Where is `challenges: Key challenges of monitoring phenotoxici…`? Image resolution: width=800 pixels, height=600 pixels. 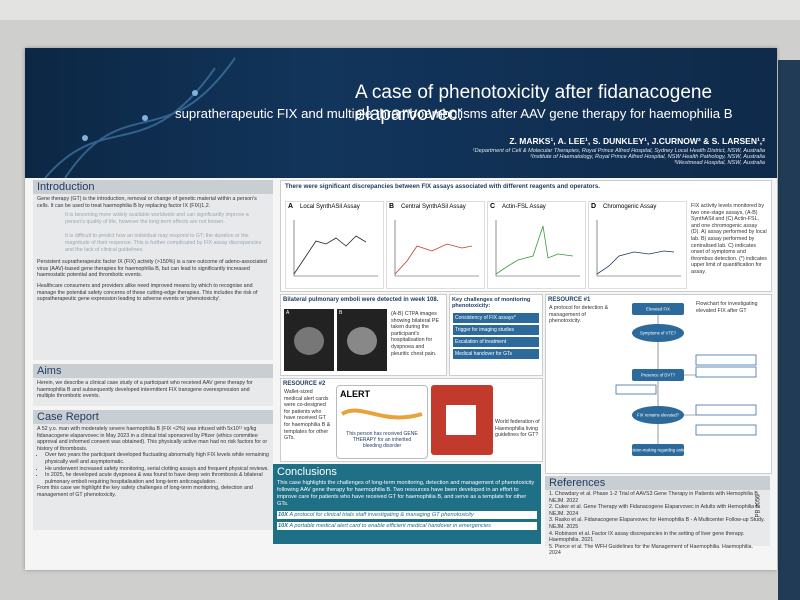
challenges: Key challenges of monitoring phenotoxici… is located at coordinates (496, 335).